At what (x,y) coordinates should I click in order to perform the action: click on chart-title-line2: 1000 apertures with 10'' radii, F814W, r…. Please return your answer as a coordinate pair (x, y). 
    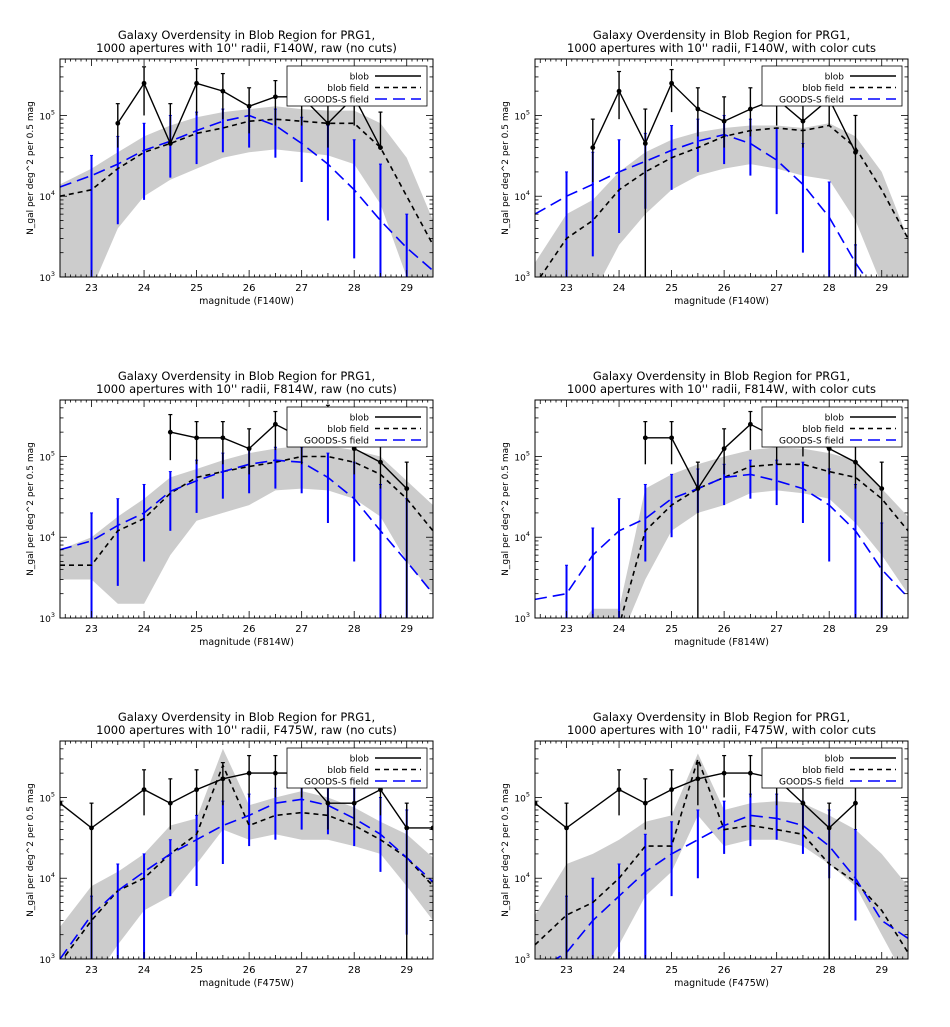
    Looking at the image, I should click on (246, 389).